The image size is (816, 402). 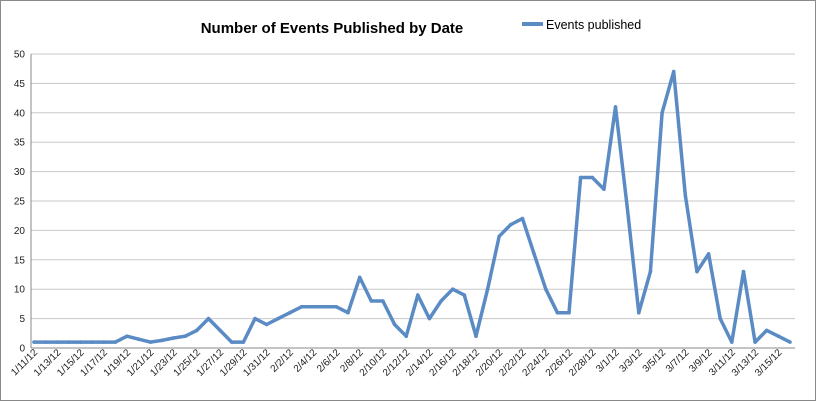 I want to click on y-tick-label: 45, so click(x=20, y=84).